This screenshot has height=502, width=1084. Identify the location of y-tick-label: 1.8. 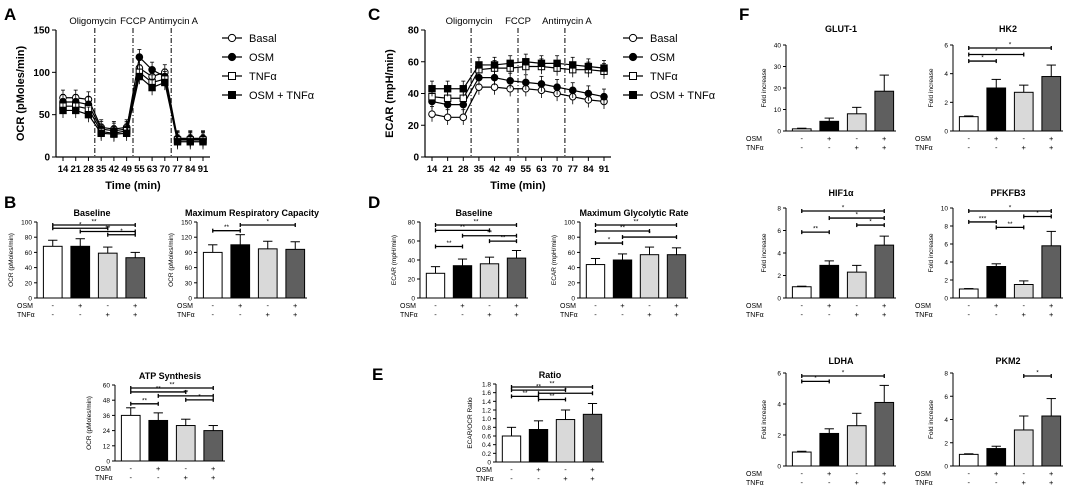
(486, 385).